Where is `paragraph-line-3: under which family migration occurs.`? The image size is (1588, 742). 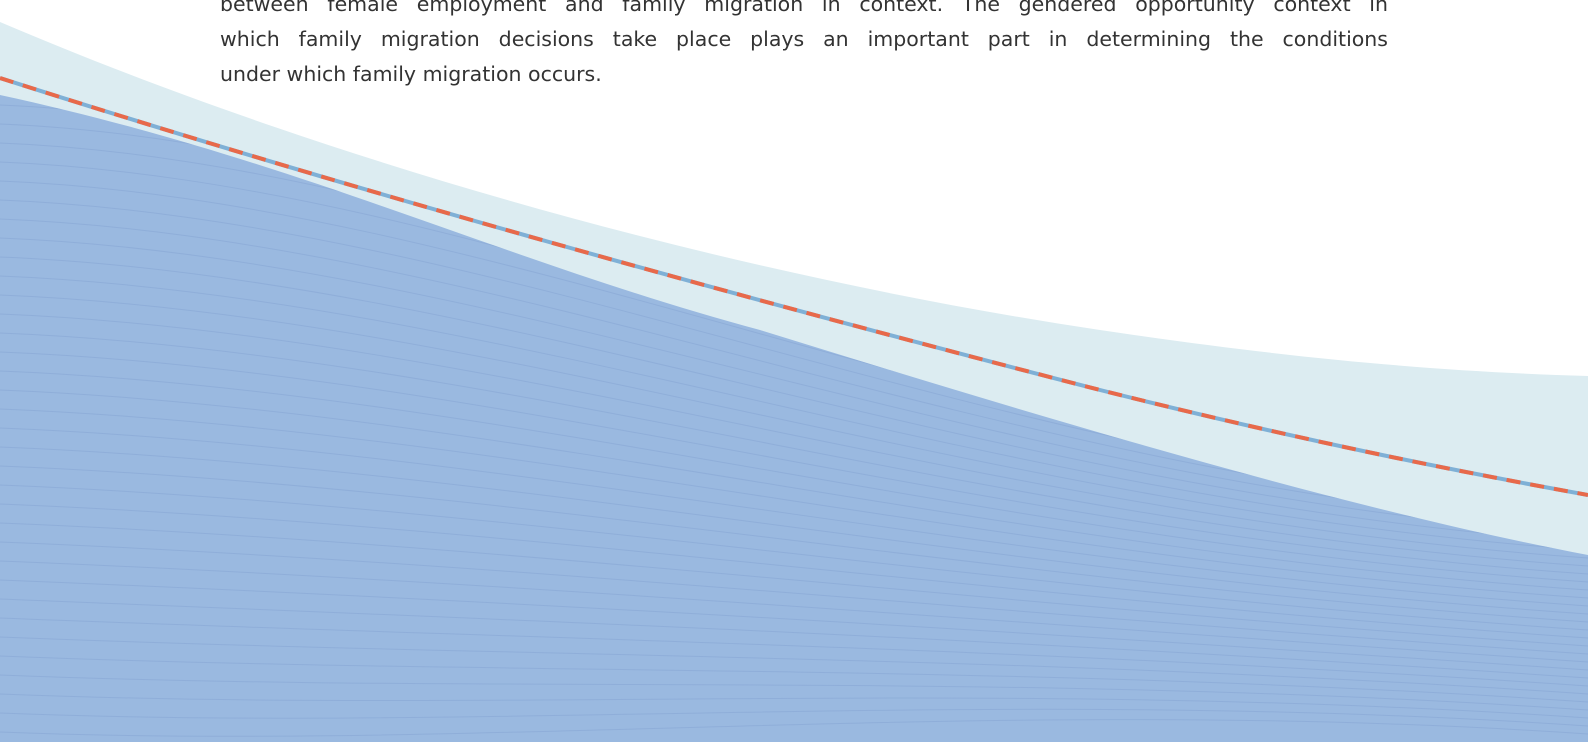 paragraph-line-3: under which family migration occurs. is located at coordinates (411, 74).